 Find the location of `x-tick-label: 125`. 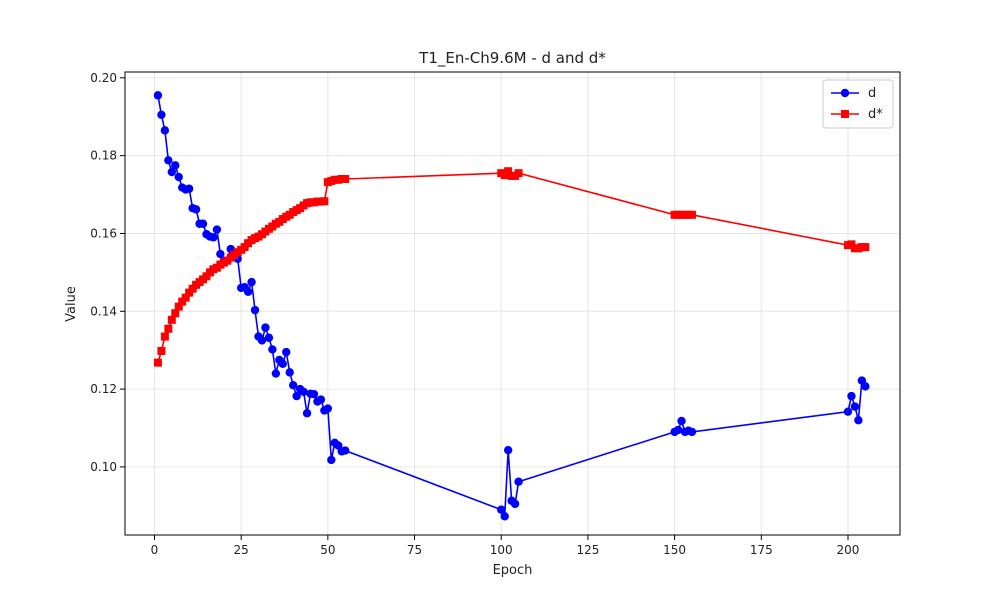

x-tick-label: 125 is located at coordinates (587, 550).